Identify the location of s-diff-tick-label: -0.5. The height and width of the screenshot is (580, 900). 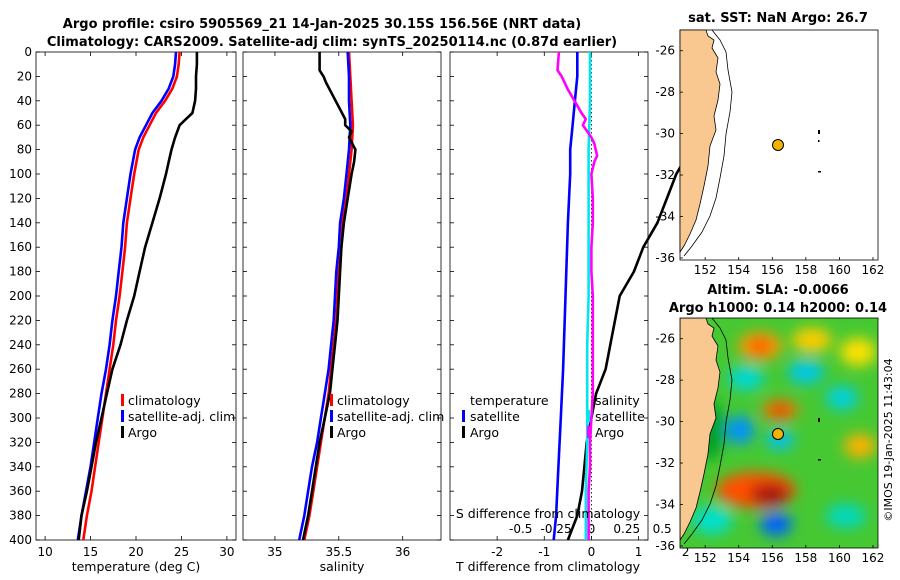
(520, 529).